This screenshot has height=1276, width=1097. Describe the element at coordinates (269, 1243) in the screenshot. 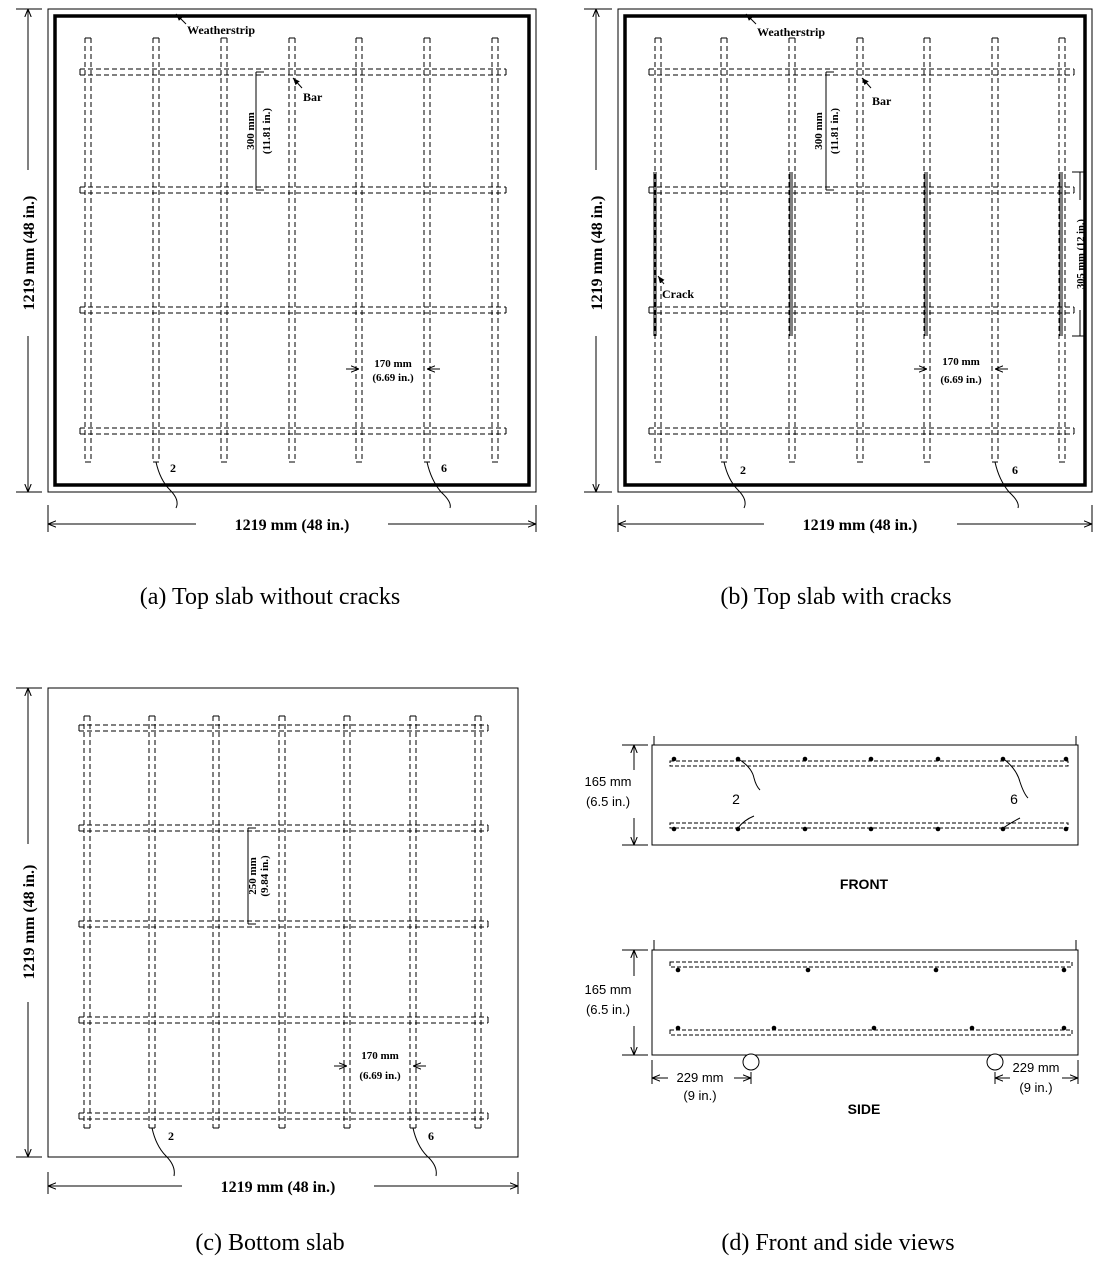

I see `caption: (c) Bottom slab` at that location.